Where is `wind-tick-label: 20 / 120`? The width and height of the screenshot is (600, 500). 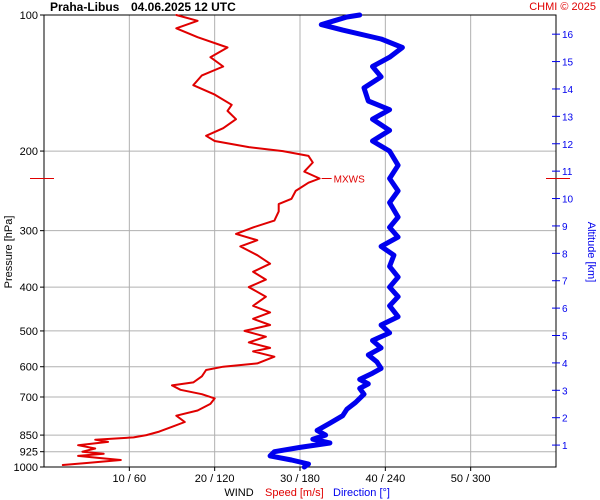 wind-tick-label: 20 / 120 is located at coordinates (215, 479).